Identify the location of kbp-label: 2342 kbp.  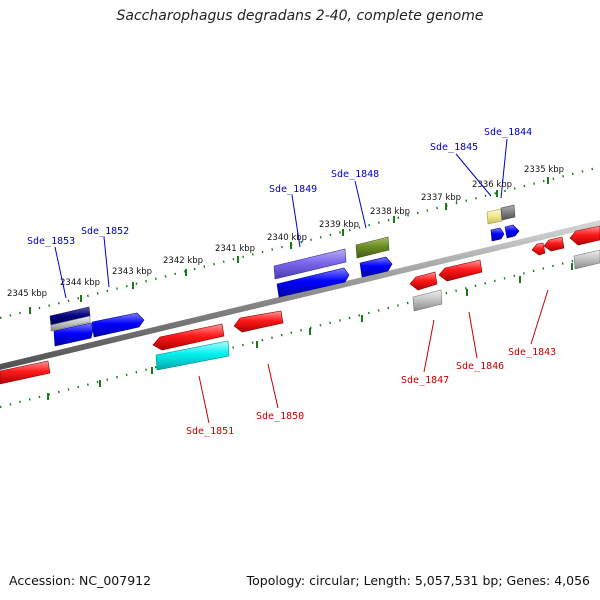
(183, 261).